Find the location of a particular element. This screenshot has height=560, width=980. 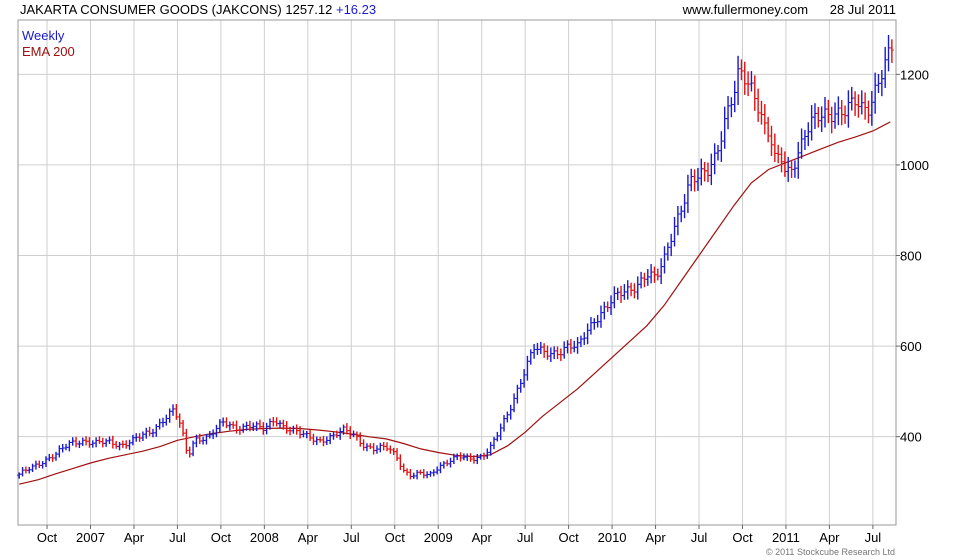

legend-weekly: Weekly is located at coordinates (43, 35).